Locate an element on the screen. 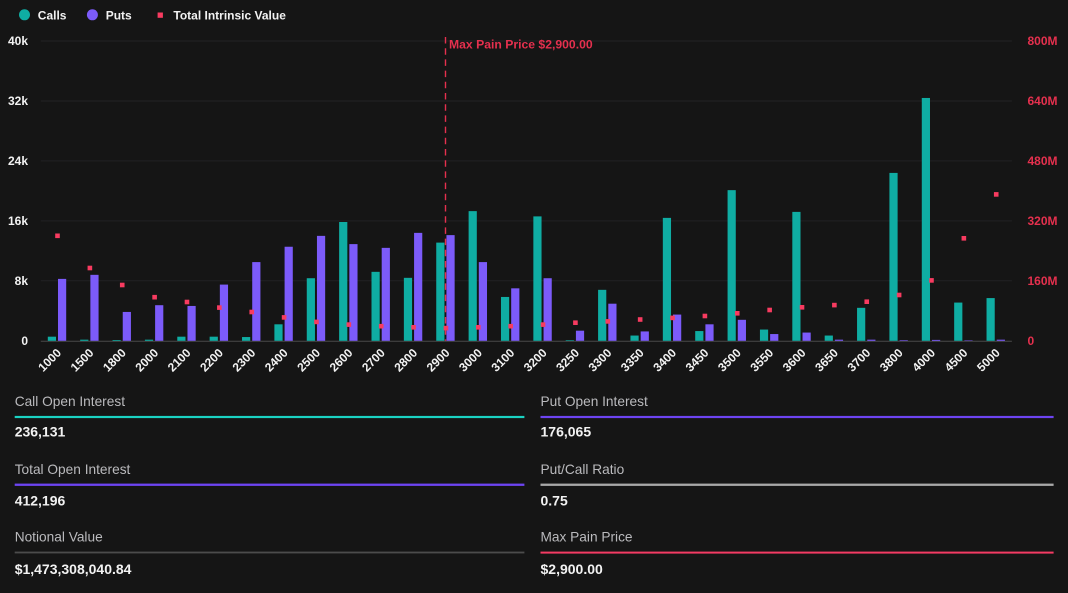 Image resolution: width=1068 pixels, height=593 pixels. svg-text: Max Pain Price $2,900.00 is located at coordinates (521, 45).